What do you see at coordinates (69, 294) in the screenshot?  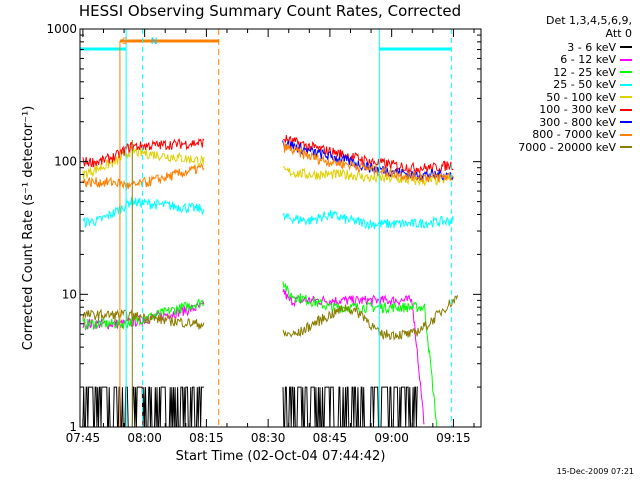 I see `y-tick-label: 10` at bounding box center [69, 294].